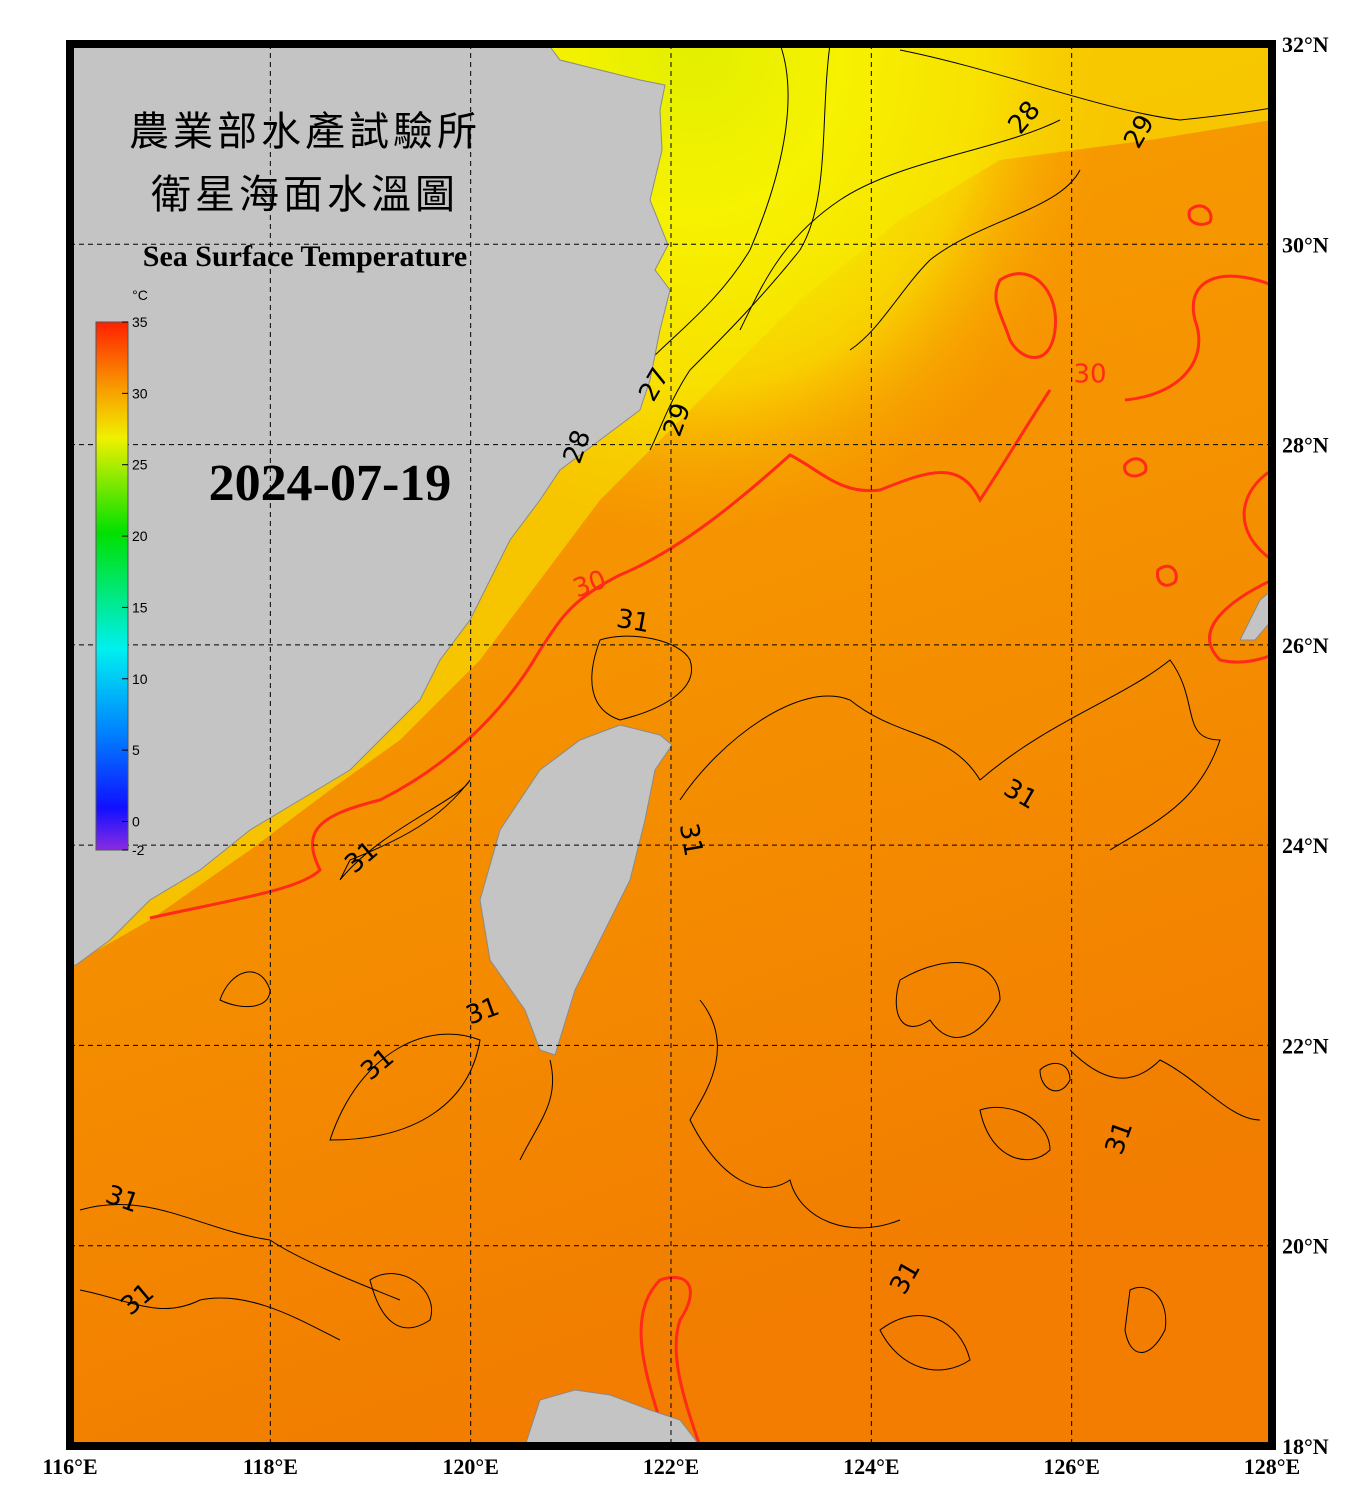 This screenshot has height=1500, width=1350. Describe the element at coordinates (305, 131) in the screenshot. I see `title: 農業部水產試驗所` at that location.